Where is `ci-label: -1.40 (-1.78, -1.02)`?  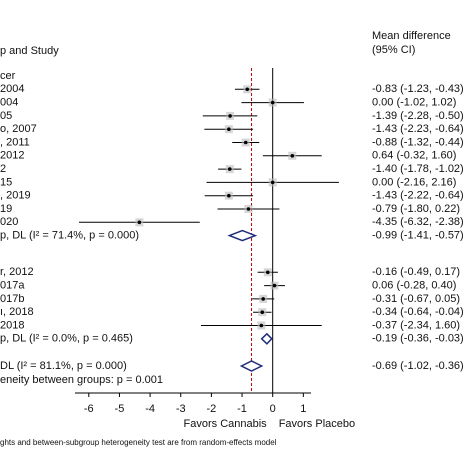 ci-label: -1.40 (-1.78, -1.02) is located at coordinates (418, 169).